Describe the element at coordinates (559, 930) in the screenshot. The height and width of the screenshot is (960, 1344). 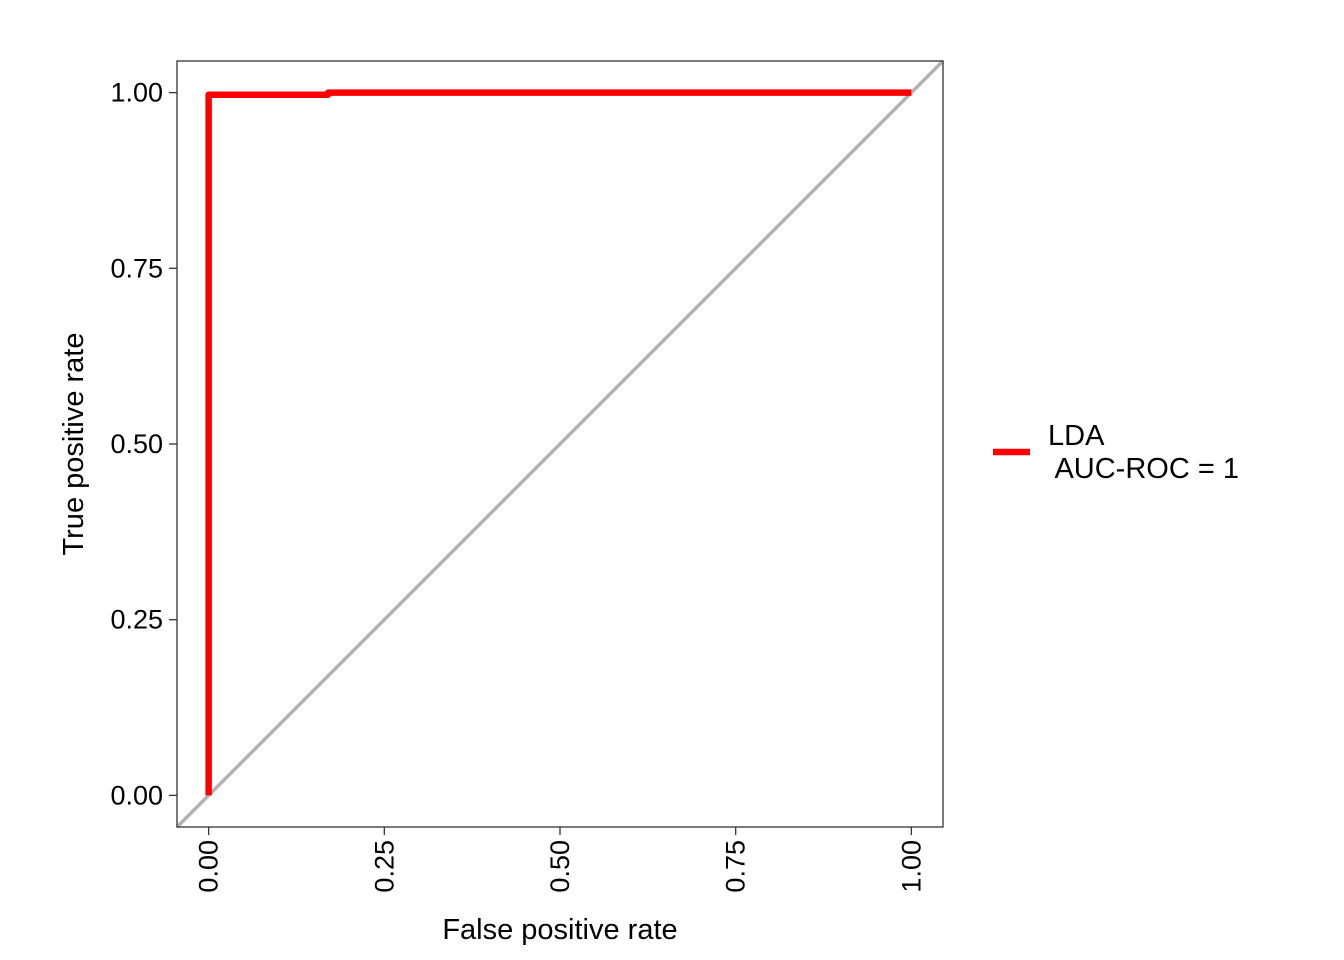
I see `x-axis-title: False positive rate` at that location.